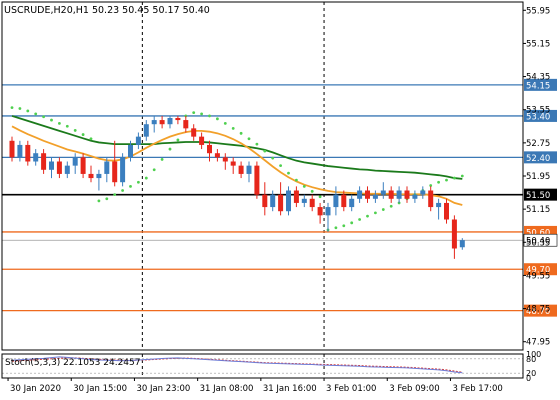 The image size is (560, 400). I want to click on y-tick-label: 51.15, so click(538, 210).